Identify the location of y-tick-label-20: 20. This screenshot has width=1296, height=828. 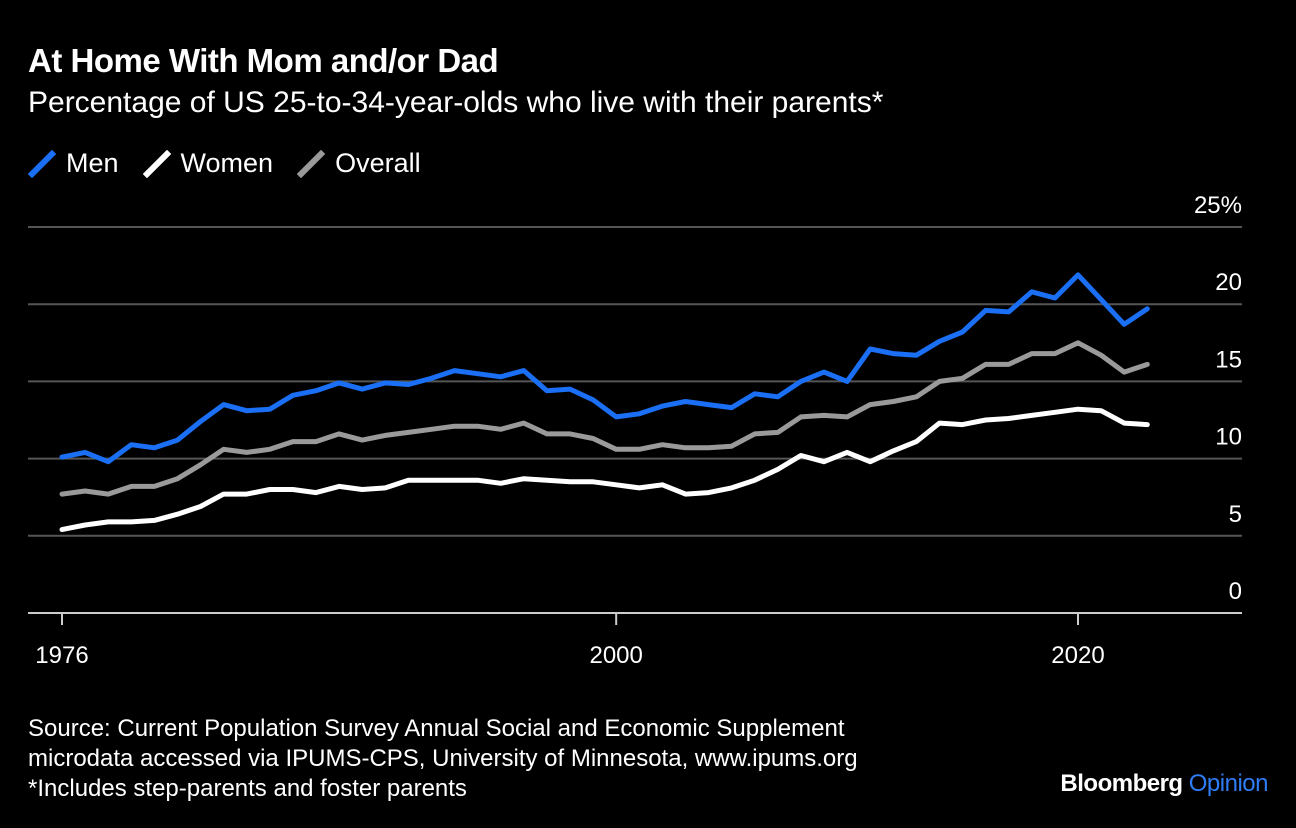
(1228, 282).